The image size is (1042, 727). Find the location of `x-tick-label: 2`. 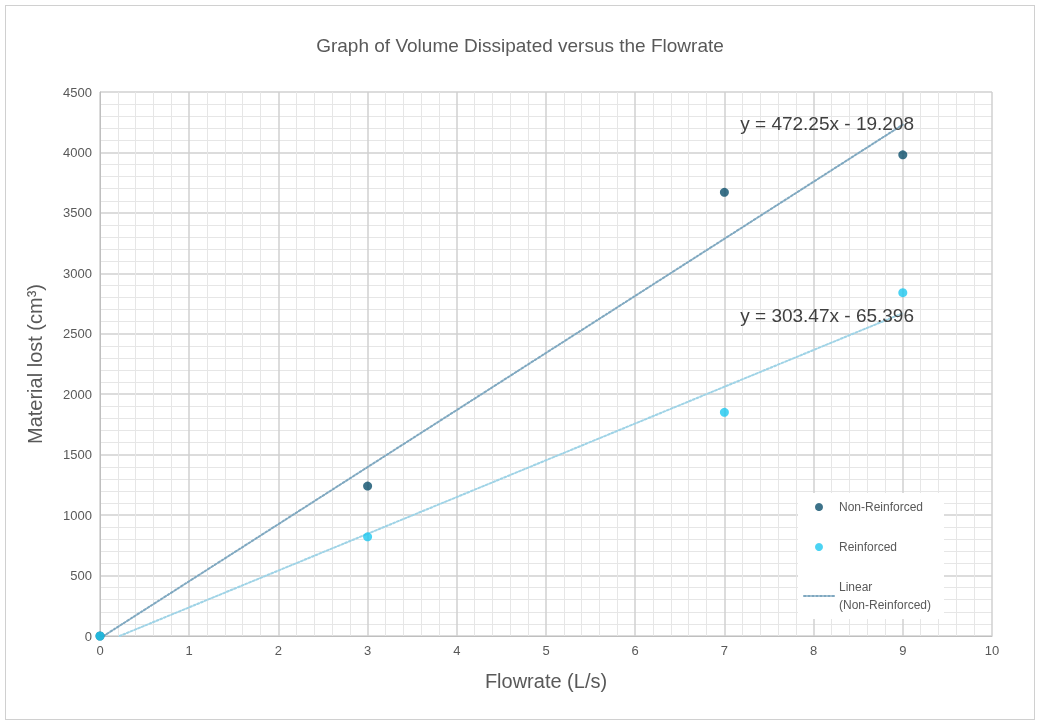

x-tick-label: 2 is located at coordinates (278, 650).